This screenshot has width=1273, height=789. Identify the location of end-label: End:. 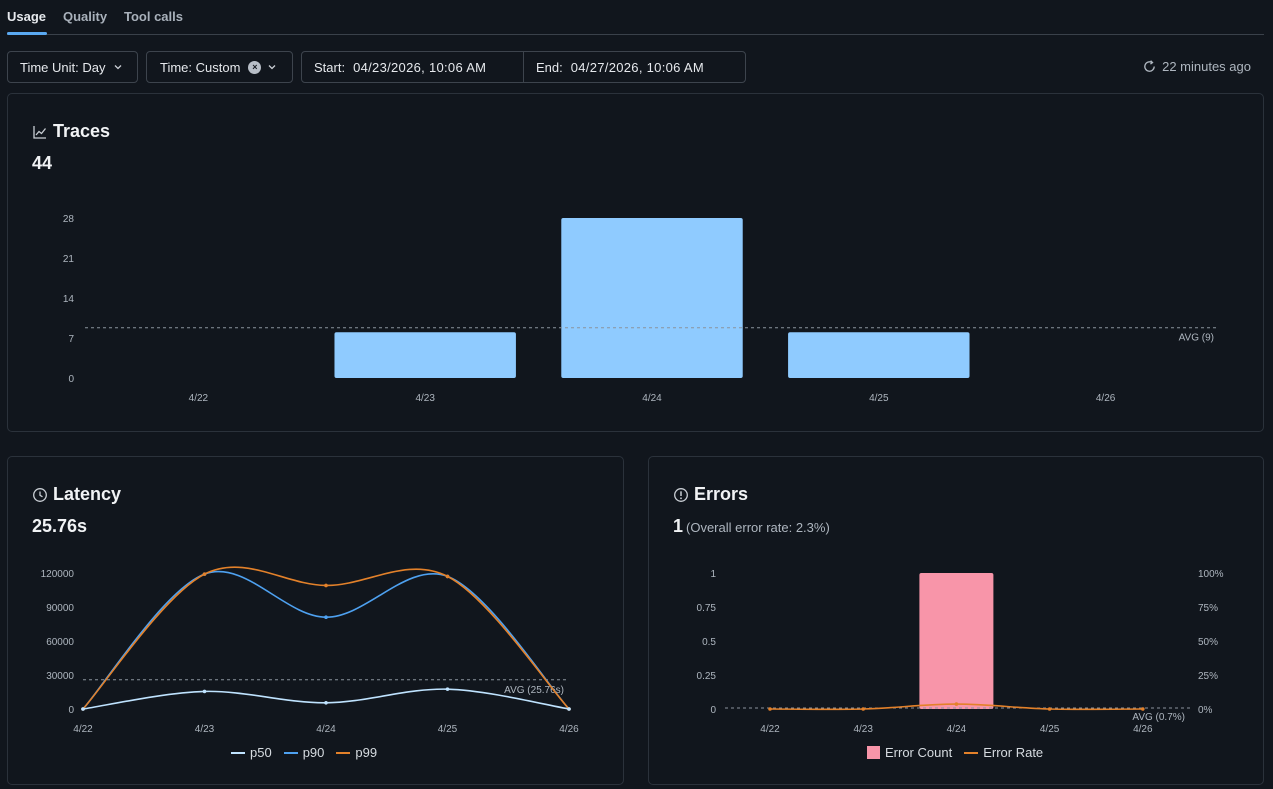
(549, 67).